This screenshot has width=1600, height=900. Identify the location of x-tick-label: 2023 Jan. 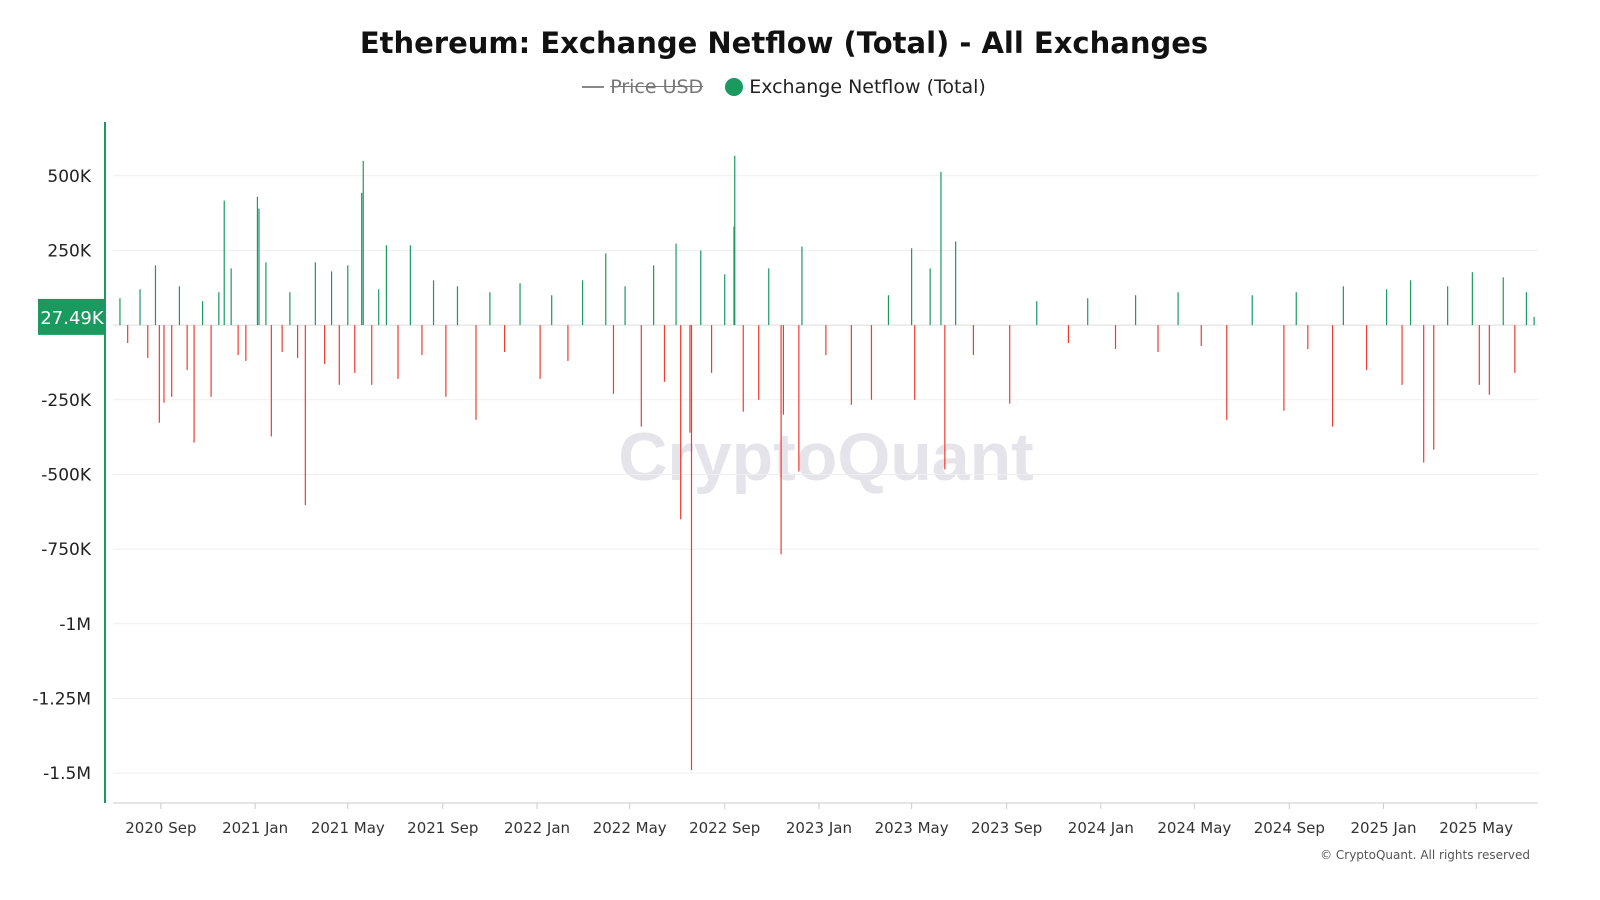
(819, 828).